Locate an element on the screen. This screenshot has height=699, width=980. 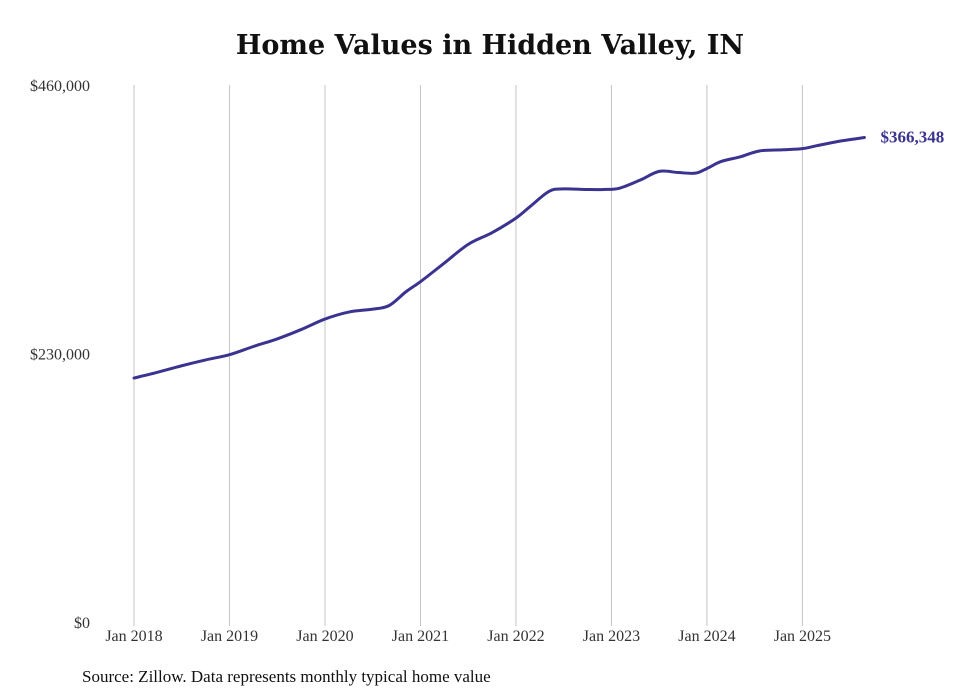
x-tick-label: Jan 2020 is located at coordinates (324, 636).